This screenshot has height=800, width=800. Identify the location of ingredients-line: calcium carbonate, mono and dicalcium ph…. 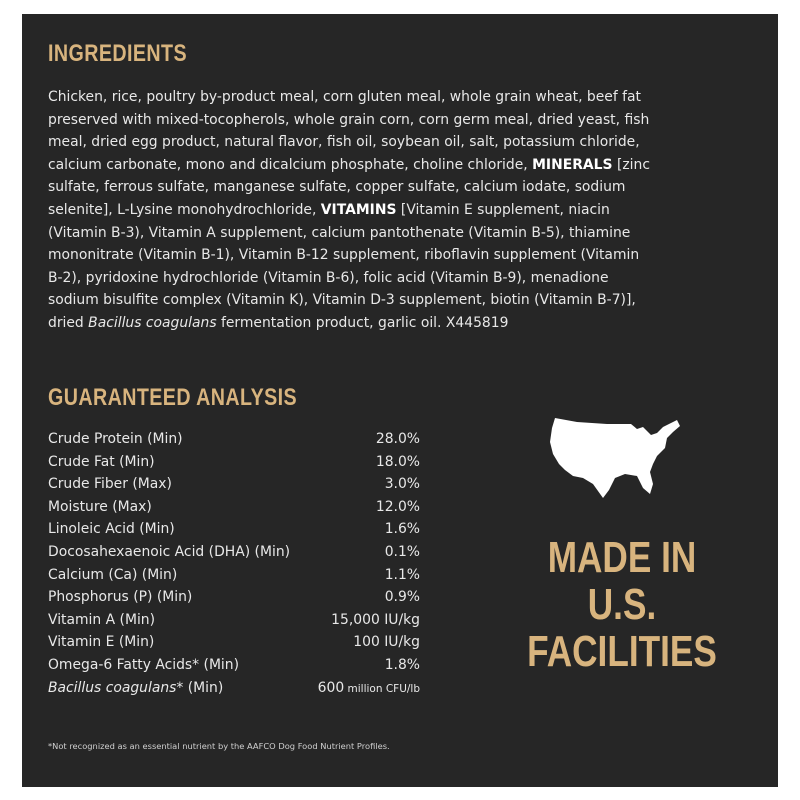
(403, 165).